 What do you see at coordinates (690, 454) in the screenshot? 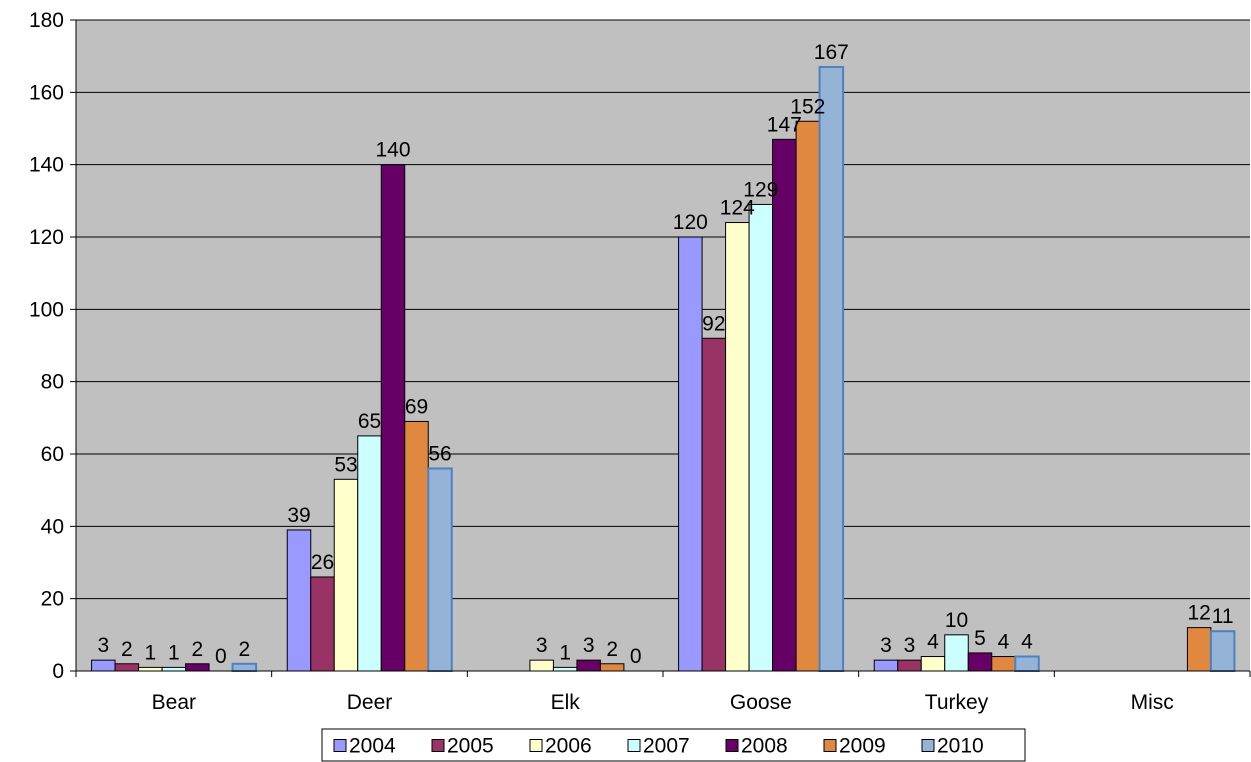
I see `bar-goose-2004` at bounding box center [690, 454].